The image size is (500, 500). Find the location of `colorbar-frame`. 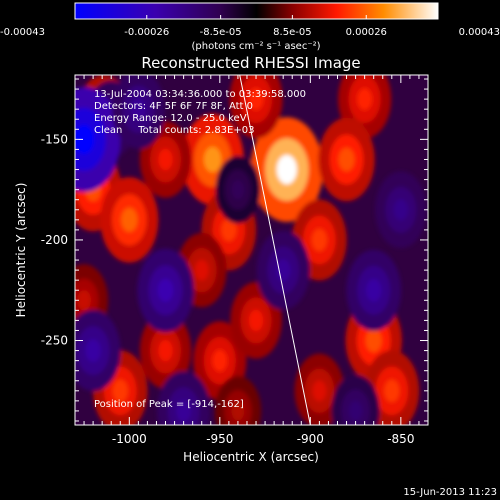

colorbar-frame is located at coordinates (256, 11).